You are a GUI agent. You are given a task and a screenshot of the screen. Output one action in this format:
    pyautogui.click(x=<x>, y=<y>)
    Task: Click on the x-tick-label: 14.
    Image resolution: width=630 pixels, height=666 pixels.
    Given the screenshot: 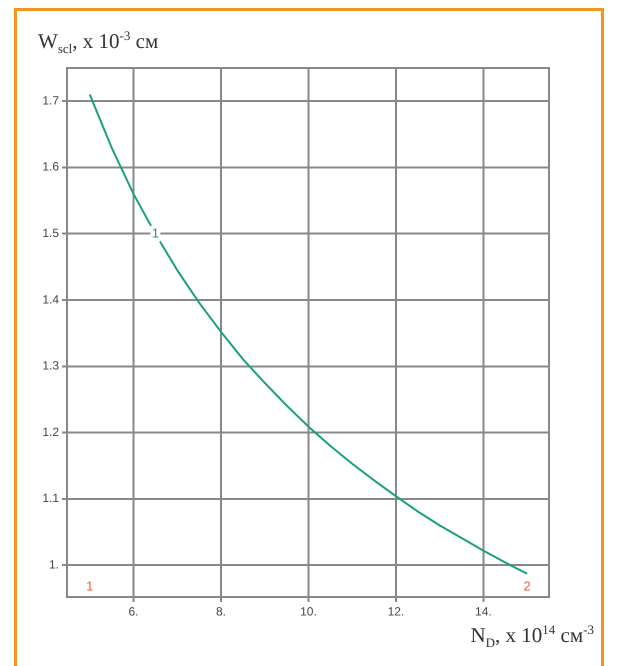 What is the action you would take?
    pyautogui.click(x=483, y=611)
    